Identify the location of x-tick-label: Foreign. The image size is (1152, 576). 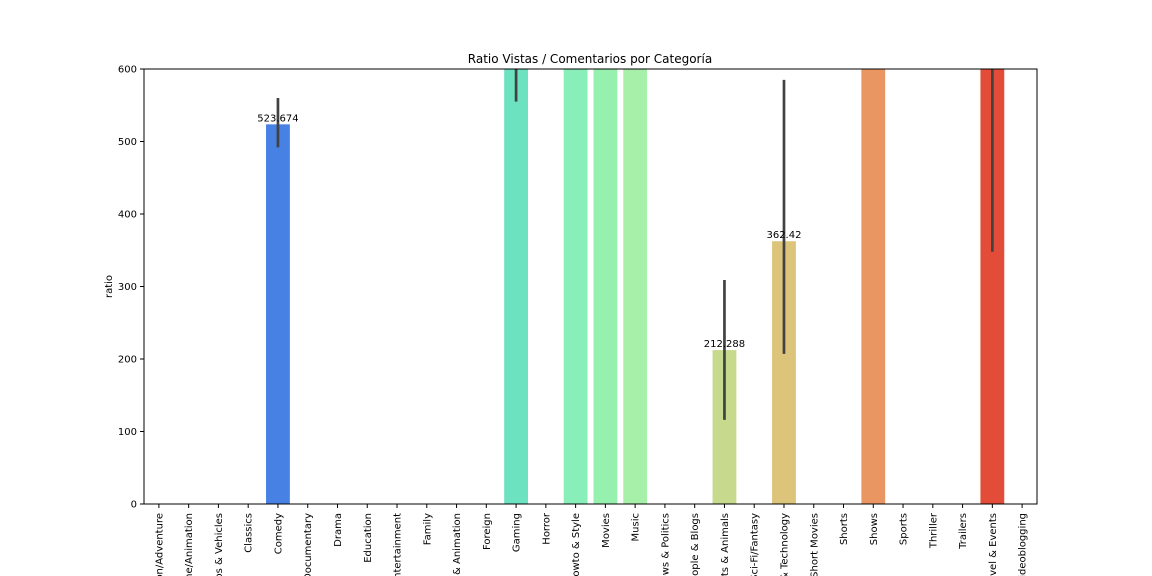
(487, 531).